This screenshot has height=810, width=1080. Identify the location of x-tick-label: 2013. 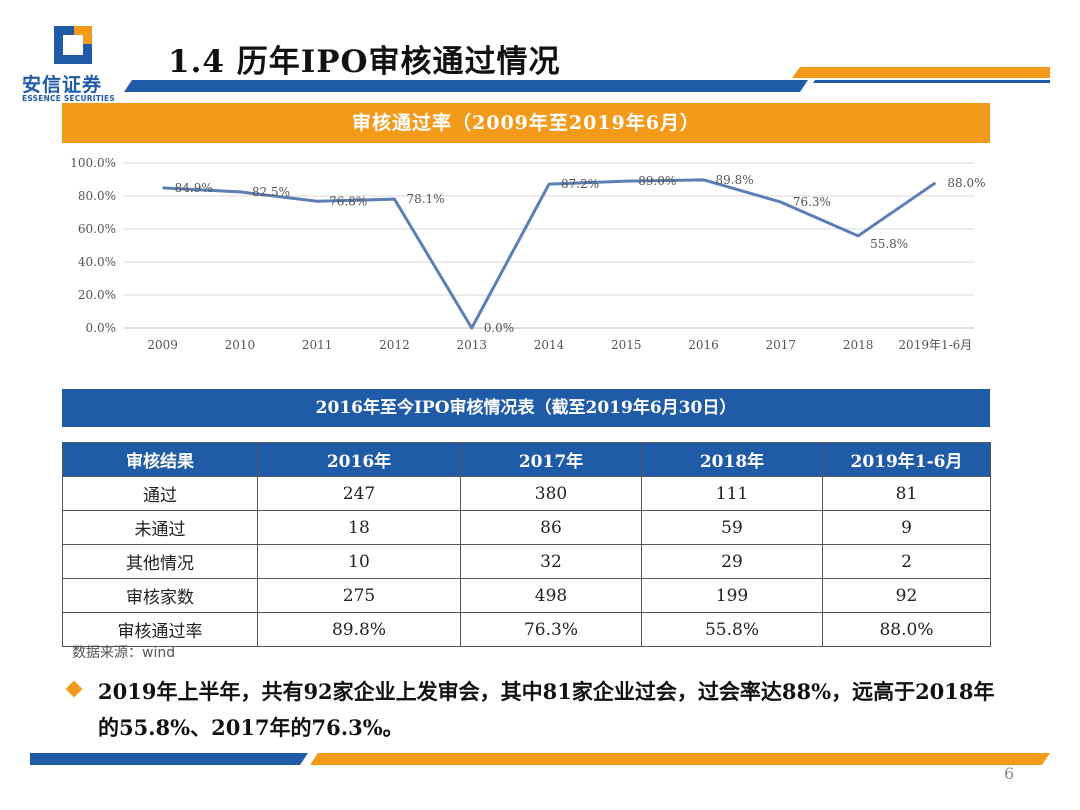
(471, 345).